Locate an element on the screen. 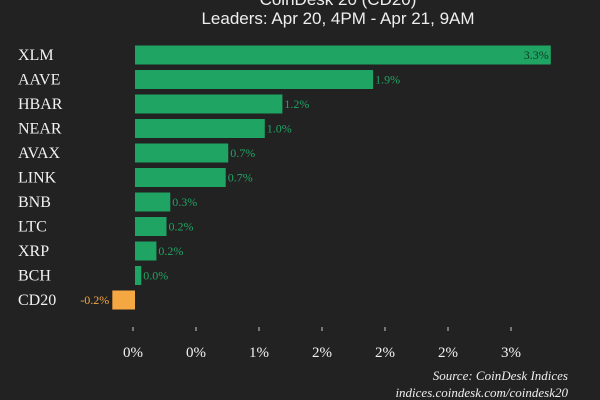  source-text: Source: CoinDesk Indices is located at coordinates (500, 375).